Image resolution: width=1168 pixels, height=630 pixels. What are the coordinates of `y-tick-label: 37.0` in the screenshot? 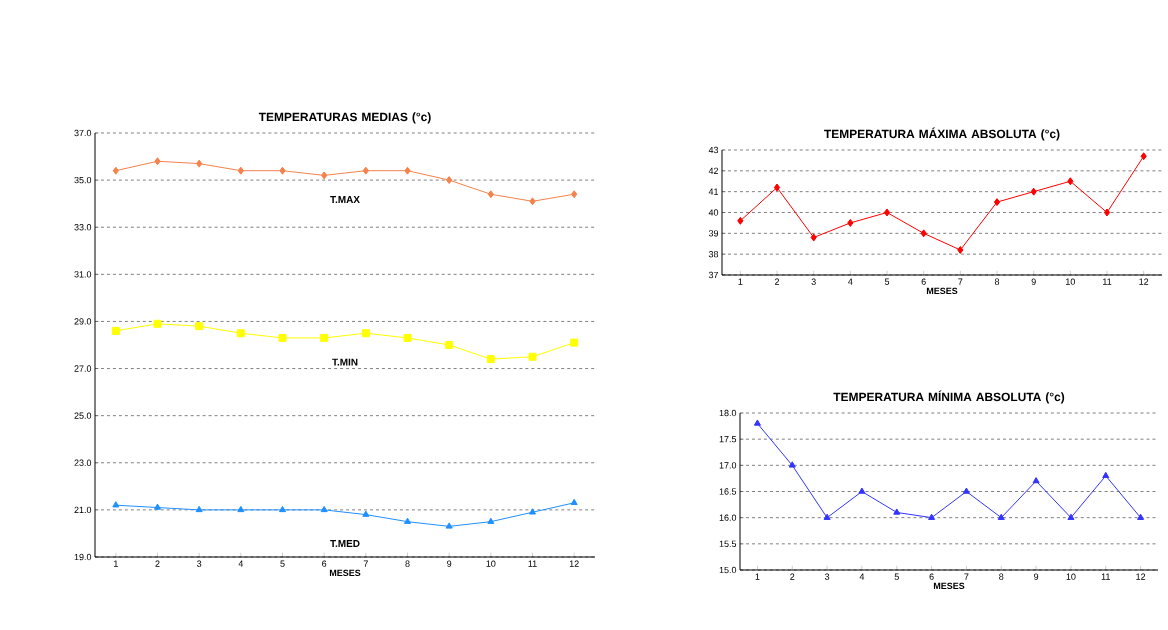 It's located at (83, 133).